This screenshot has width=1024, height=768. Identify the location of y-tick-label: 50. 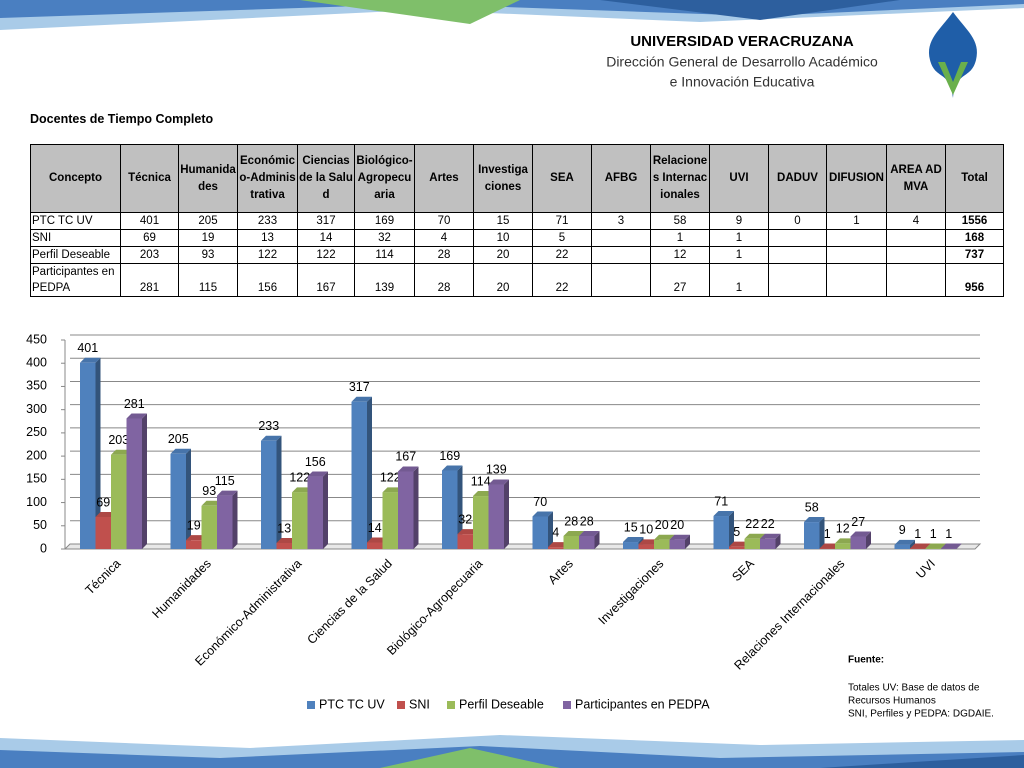
(40, 525).